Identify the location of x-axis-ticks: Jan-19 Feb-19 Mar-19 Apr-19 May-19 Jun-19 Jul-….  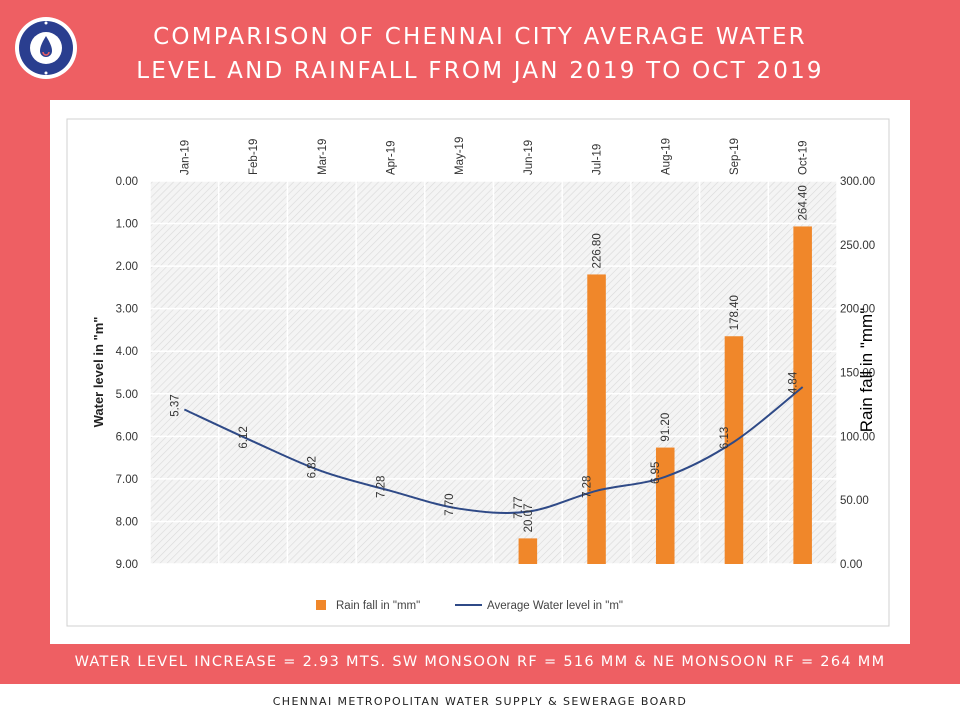
(494, 156).